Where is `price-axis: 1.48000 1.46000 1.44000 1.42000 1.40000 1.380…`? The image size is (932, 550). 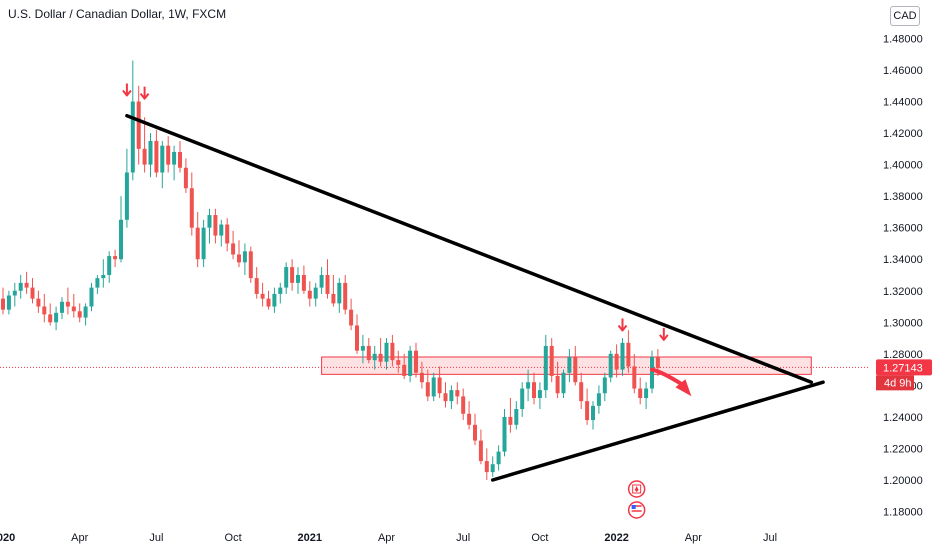
price-axis: 1.48000 1.46000 1.44000 1.42000 1.40000 1.380… is located at coordinates (901, 275).